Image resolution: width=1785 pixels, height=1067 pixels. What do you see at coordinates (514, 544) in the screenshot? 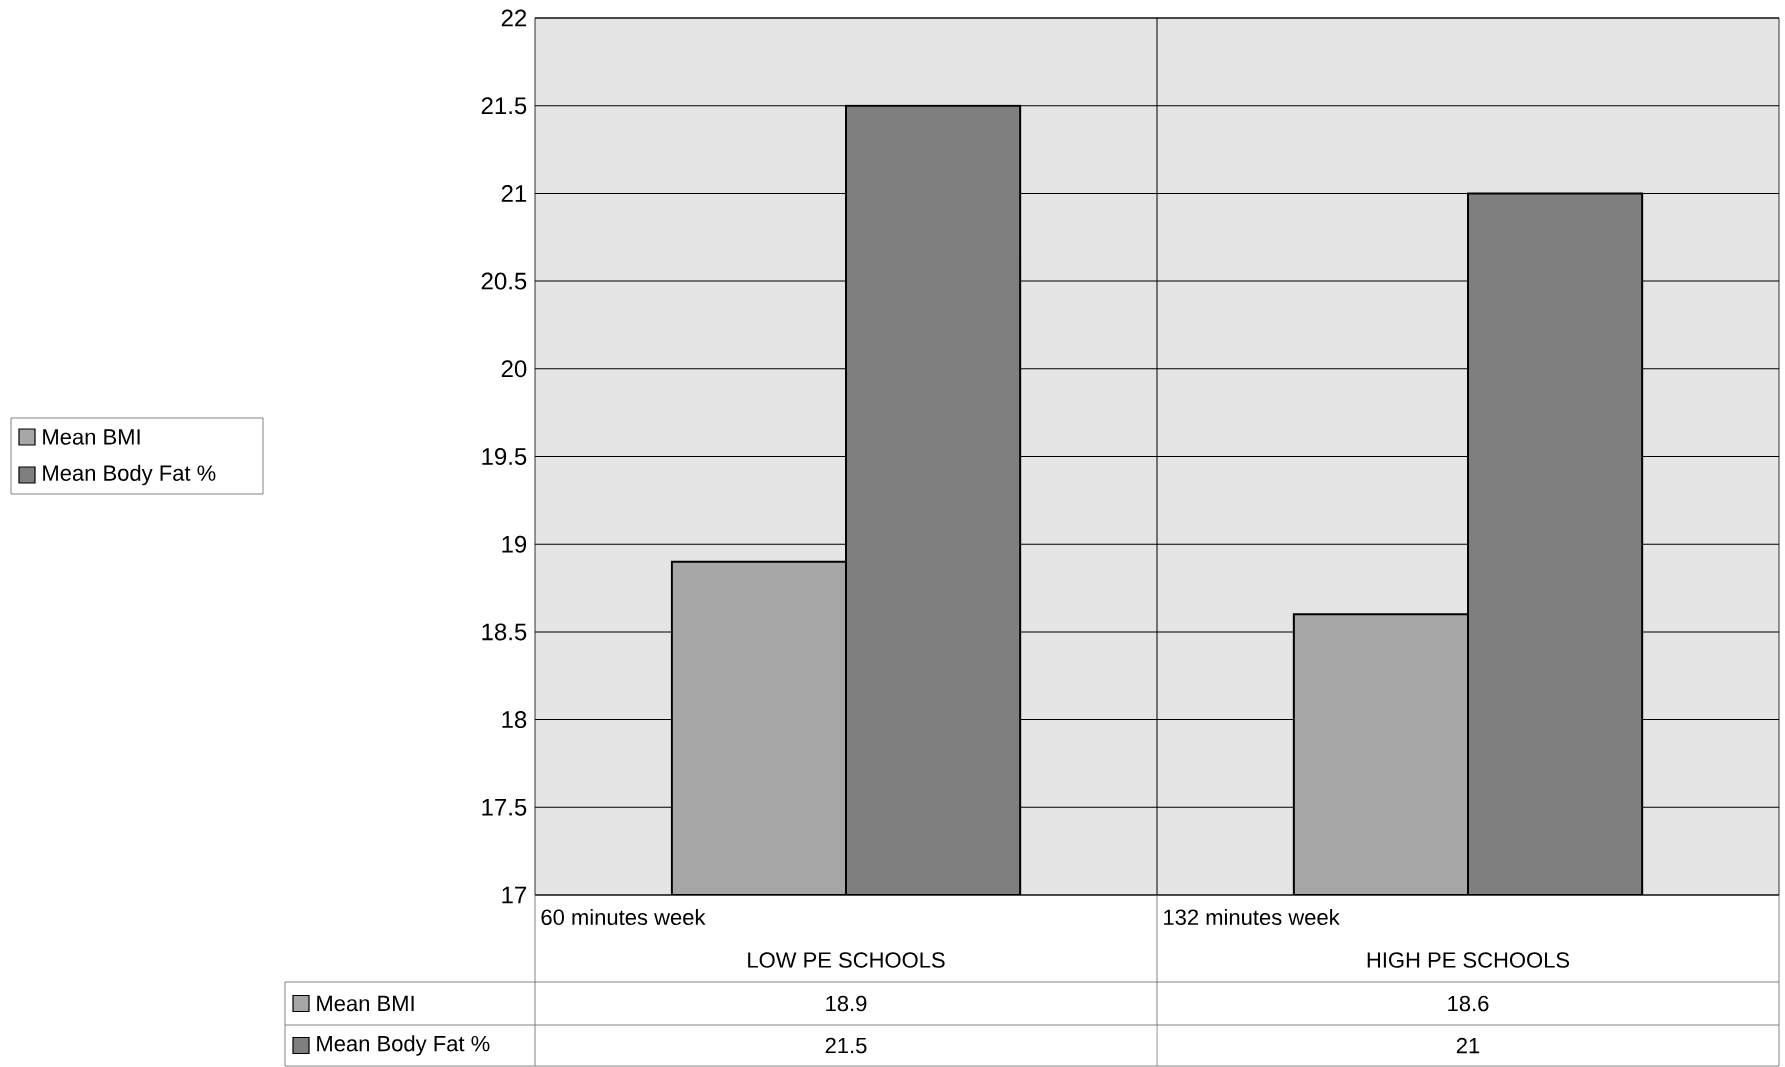
I see `y-tick-label: 19` at bounding box center [514, 544].